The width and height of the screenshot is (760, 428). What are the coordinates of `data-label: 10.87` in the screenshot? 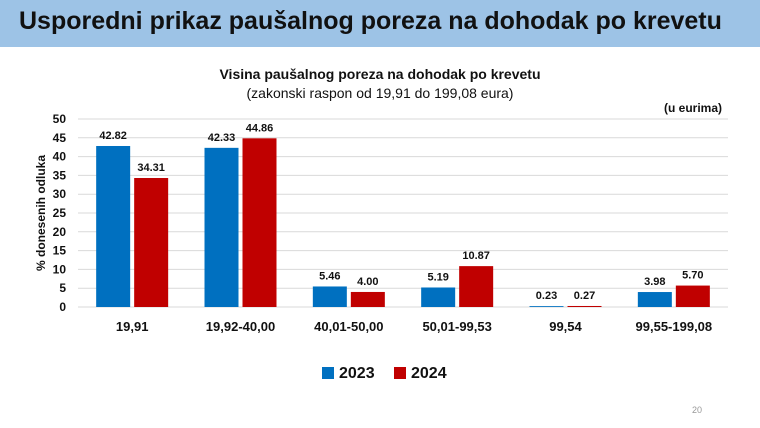 It's located at (476, 256).